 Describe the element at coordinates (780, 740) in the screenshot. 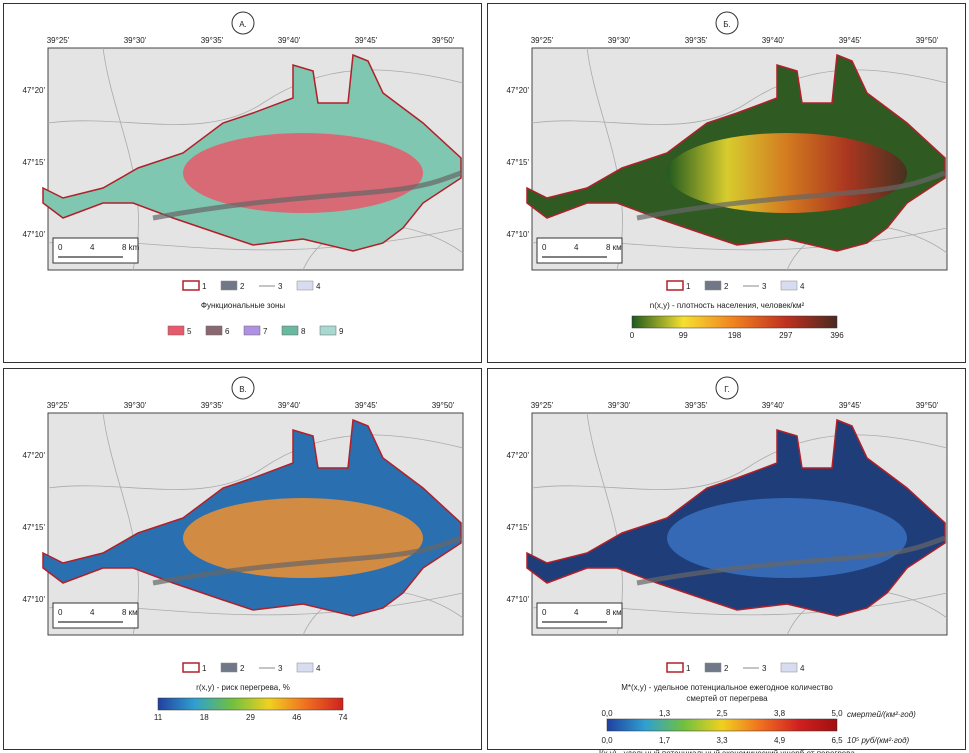

I see `colorbar-label: 4,9` at that location.